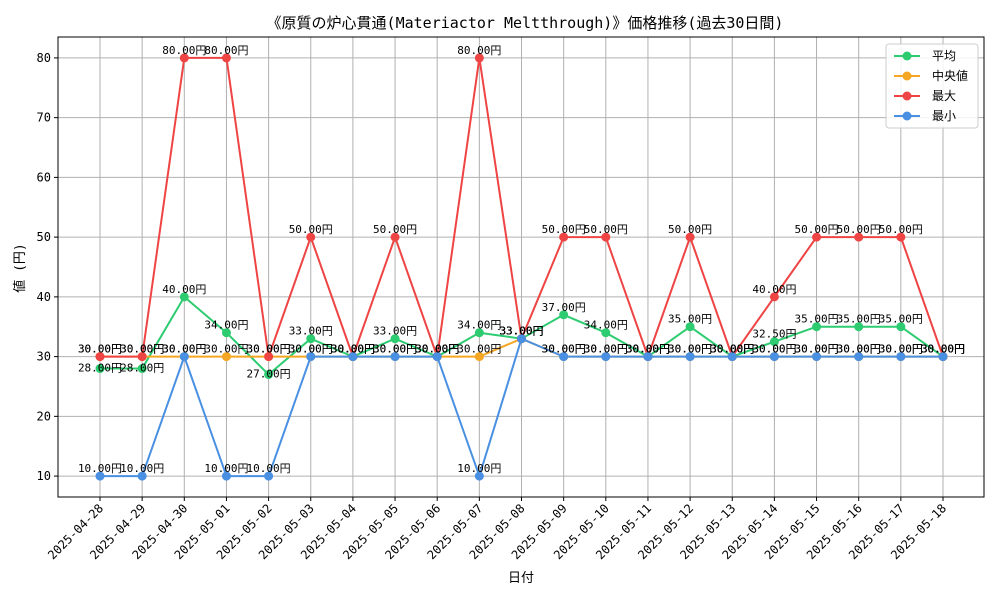  What do you see at coordinates (564, 307) in the screenshot?
I see `data-label: 37.00円` at bounding box center [564, 307].